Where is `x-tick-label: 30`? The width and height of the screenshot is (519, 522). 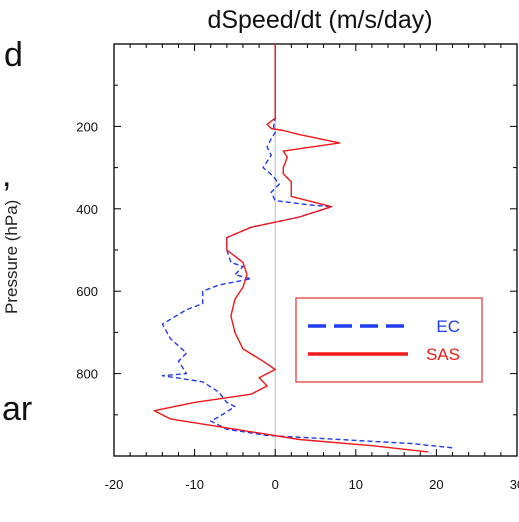 x-tick-label: 30 is located at coordinates (514, 484).